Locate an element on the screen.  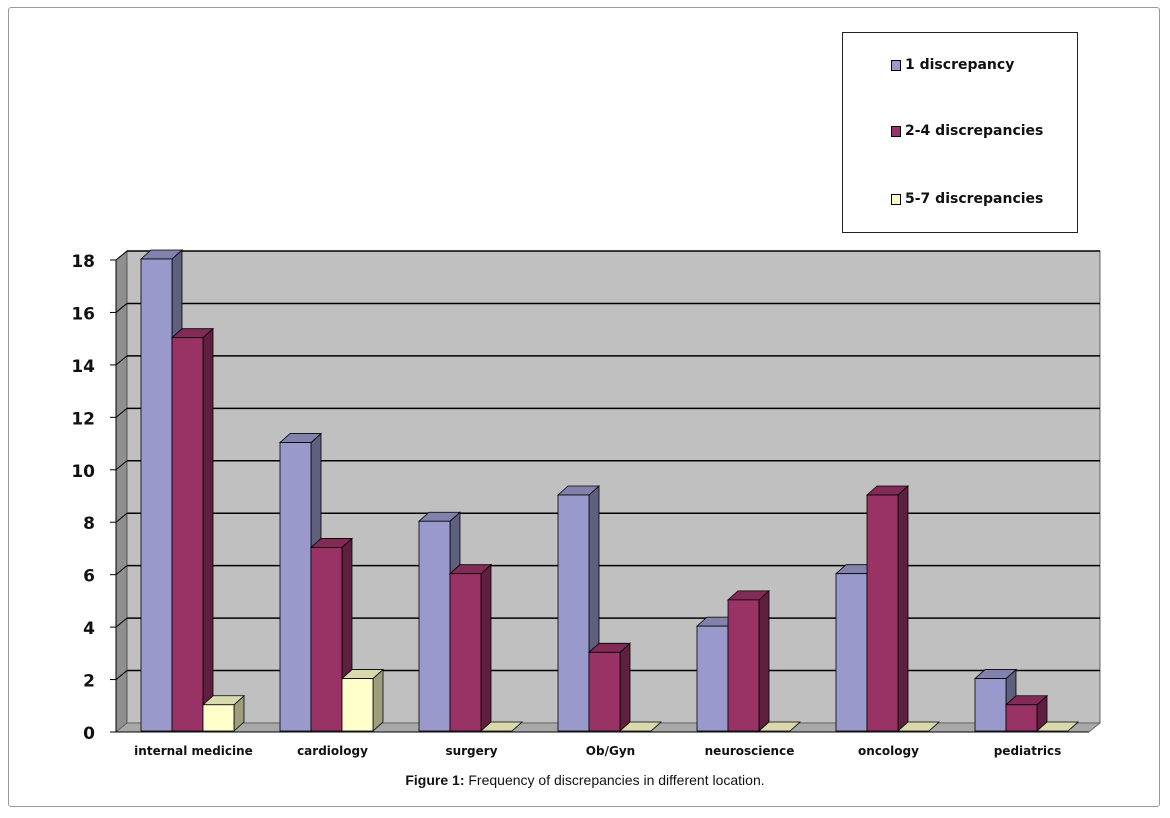
bar-neuroscience-5-7-discrepancies-top is located at coordinates (779, 726).